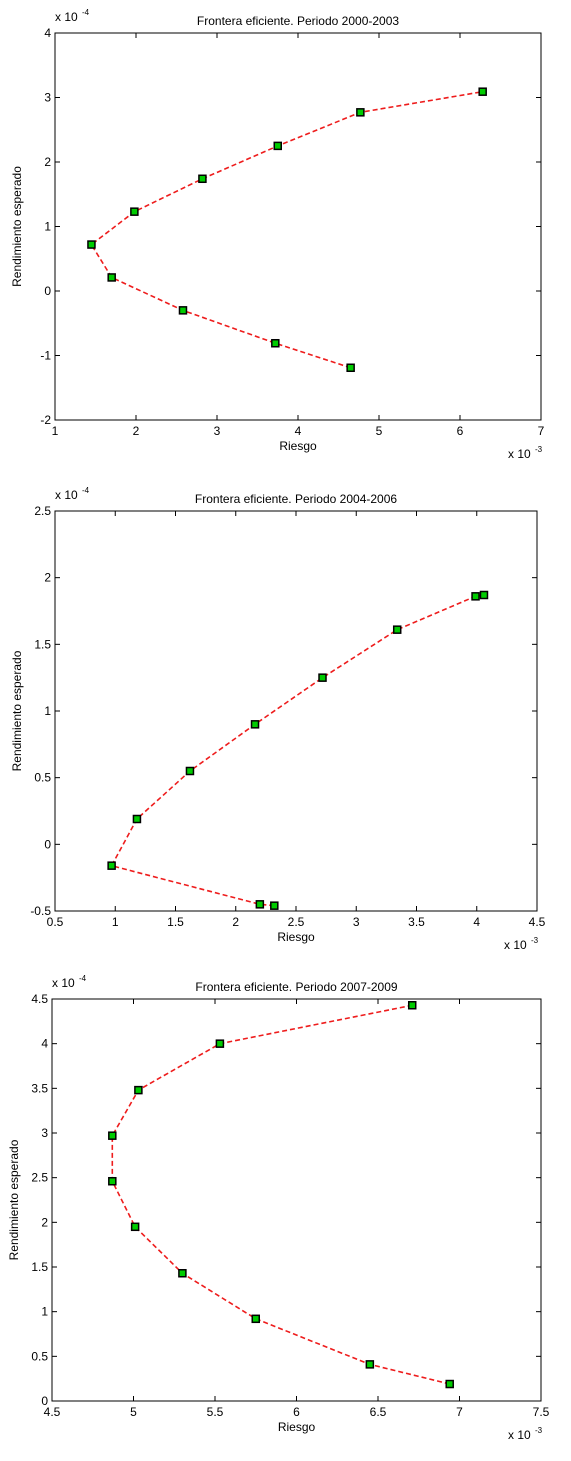 The height and width of the screenshot is (1461, 571). What do you see at coordinates (215, 1412) in the screenshot?
I see `x-tick-label: 5.5` at bounding box center [215, 1412].